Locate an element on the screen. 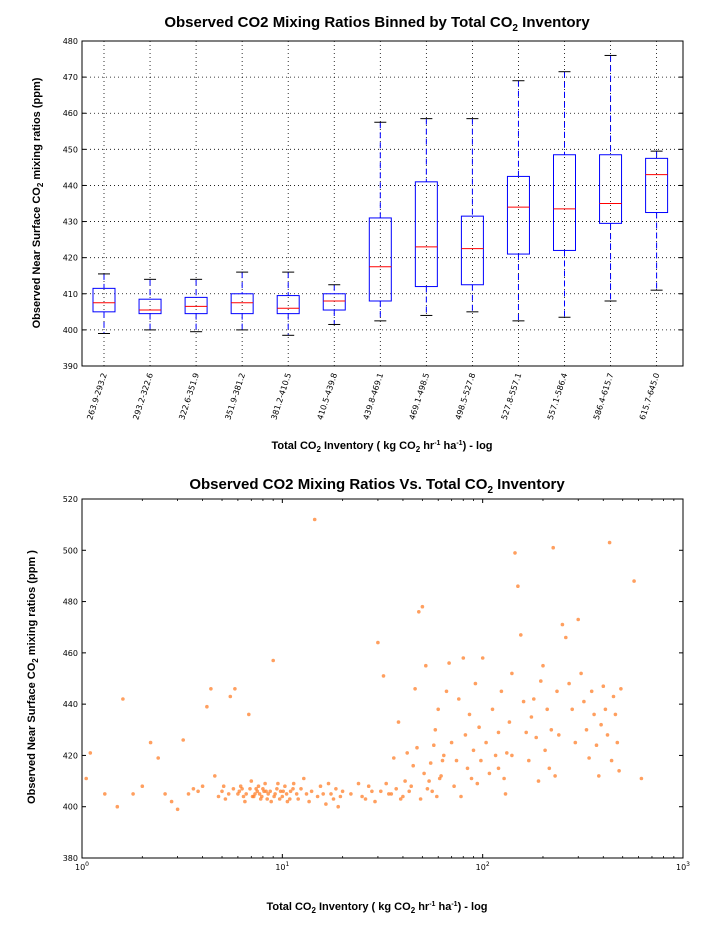 This screenshot has height=928, width=706. box-chart-title-sub: 2 is located at coordinates (515, 28).